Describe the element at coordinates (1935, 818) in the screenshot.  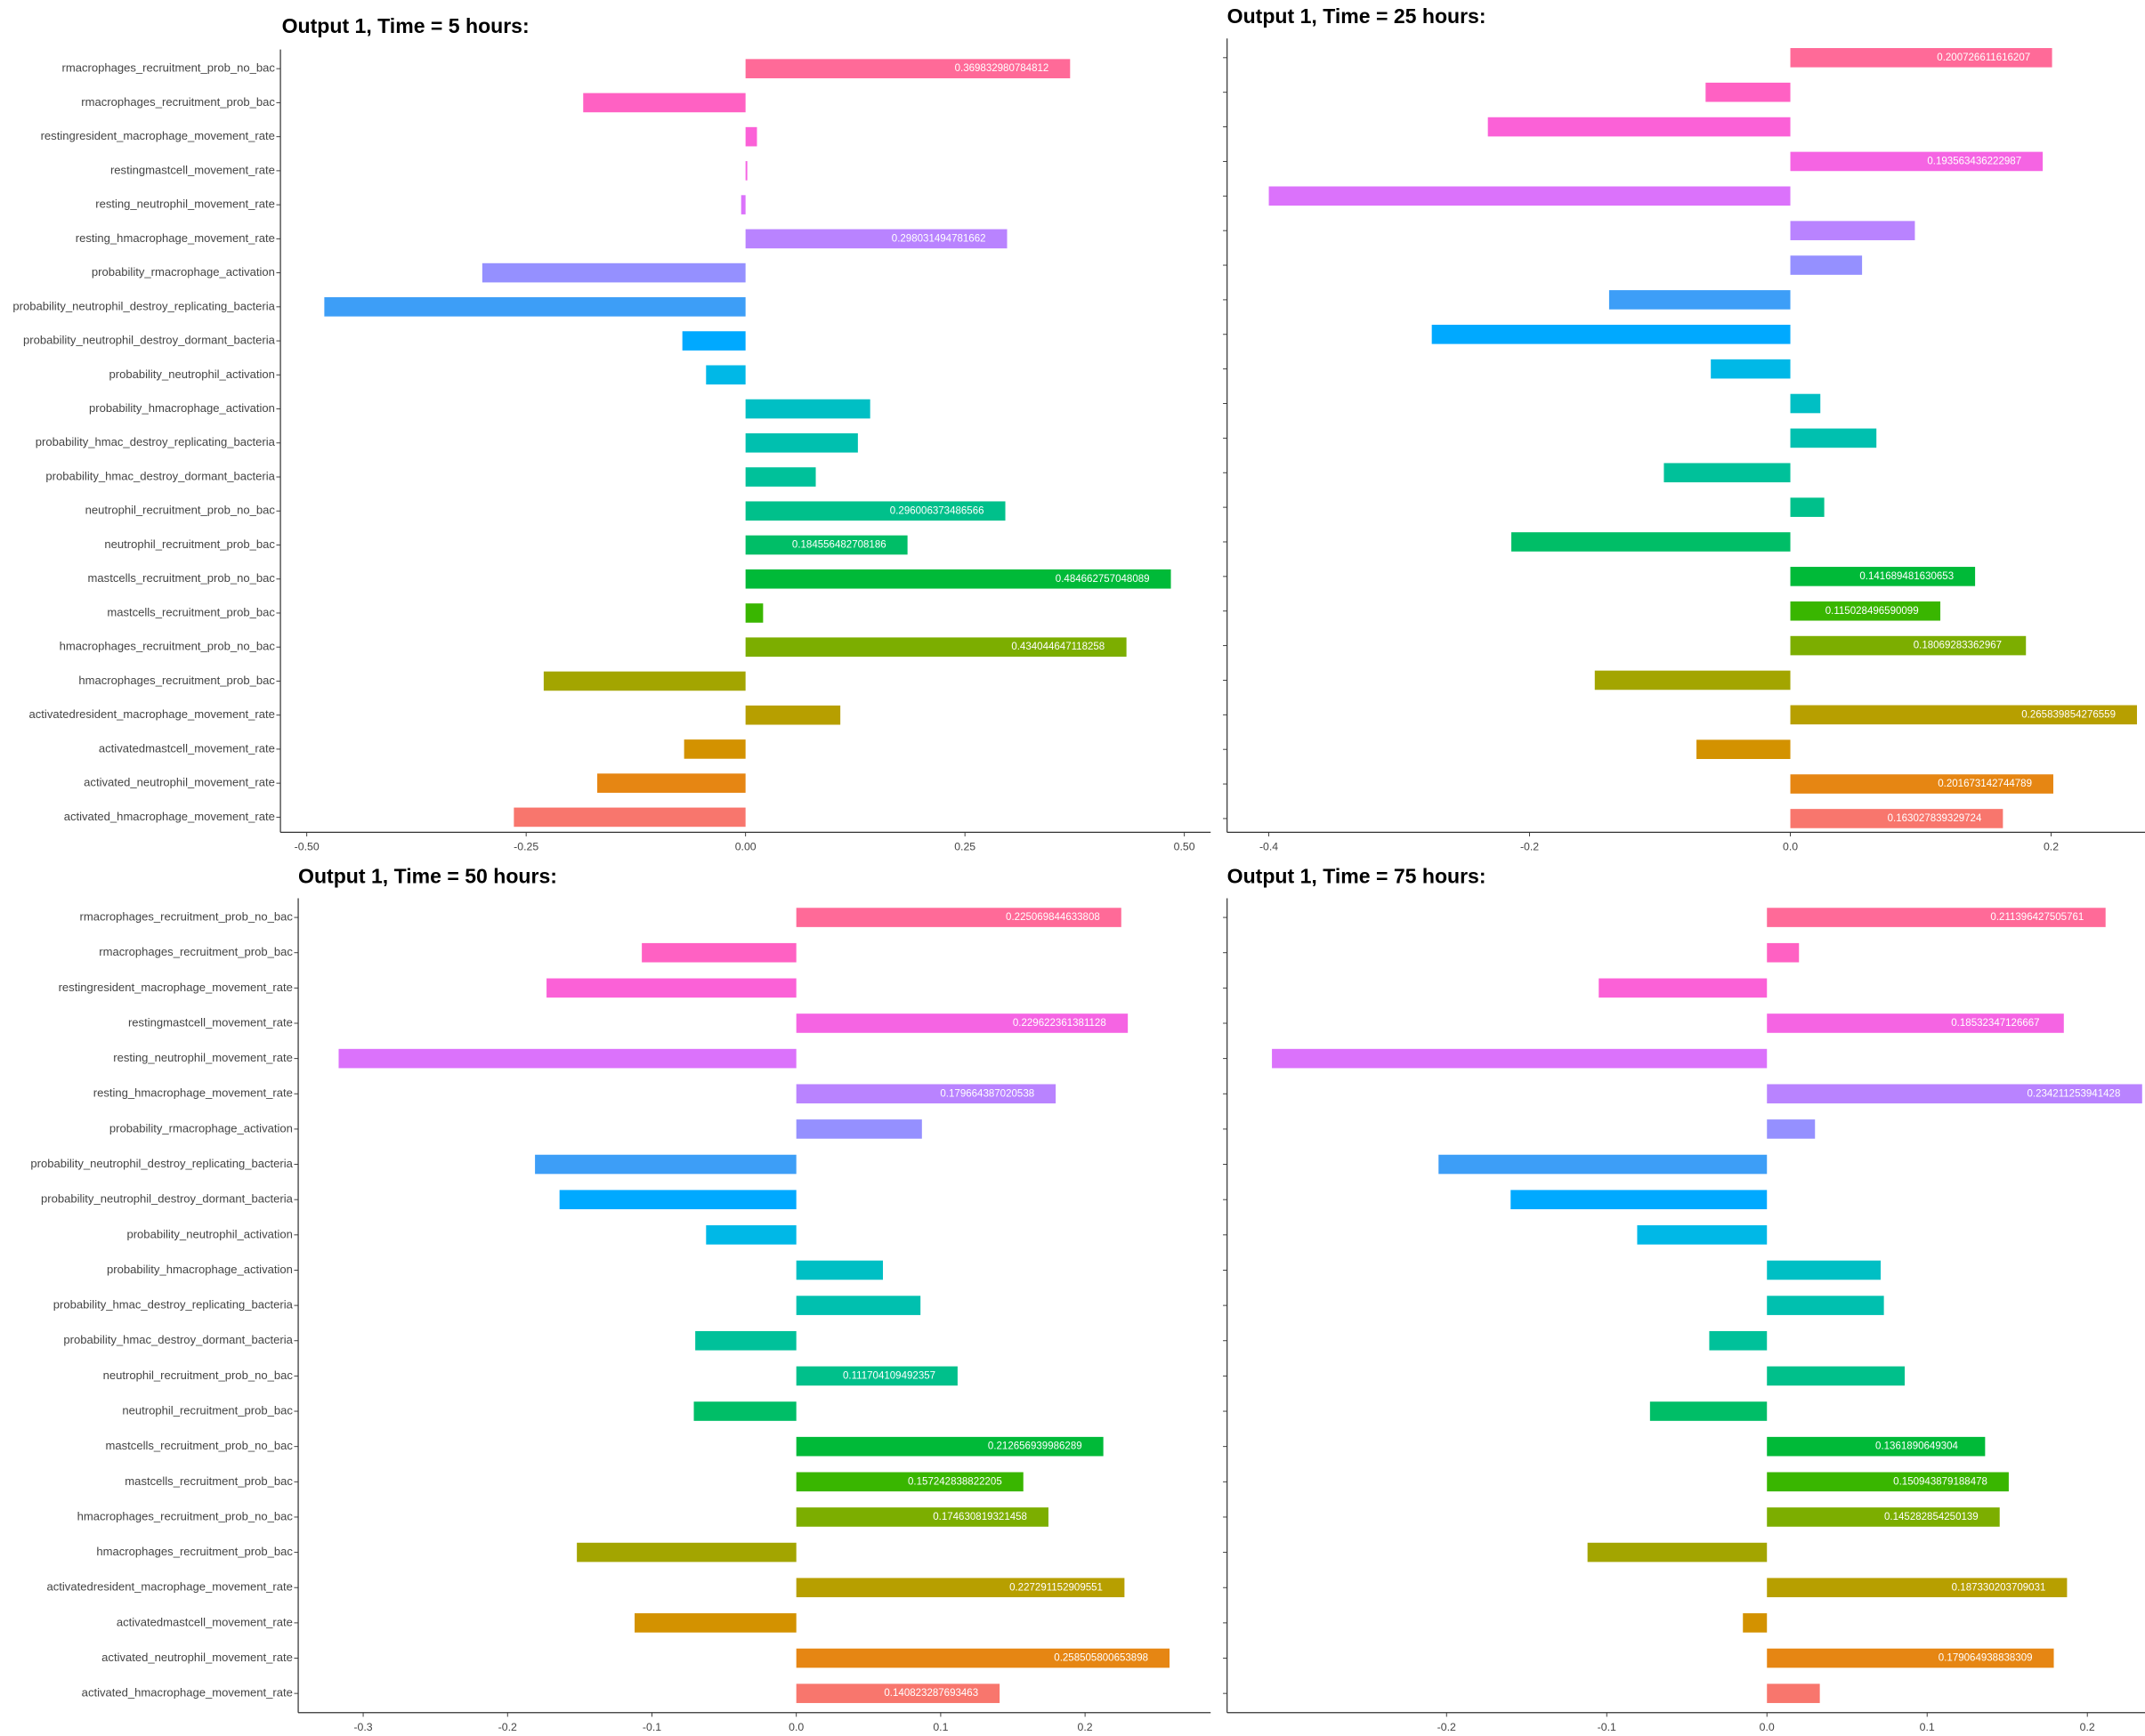
I see `value-label: 0.163027839329724` at that location.